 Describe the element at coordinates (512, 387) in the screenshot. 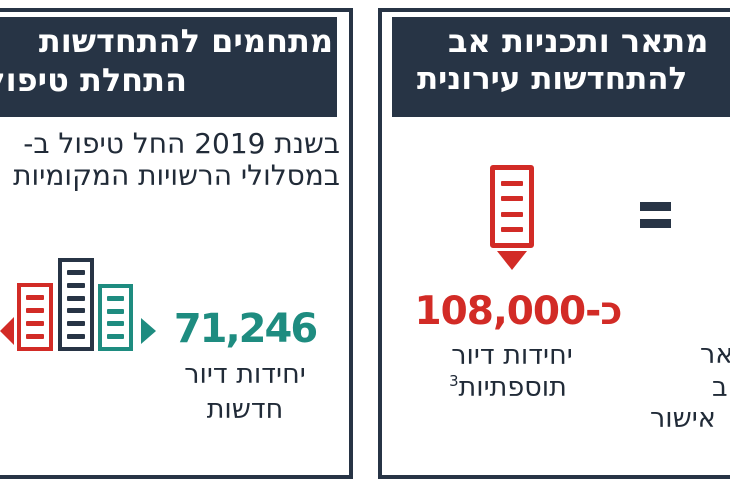

I see `right-stat-label-word: תוספתיות` at that location.